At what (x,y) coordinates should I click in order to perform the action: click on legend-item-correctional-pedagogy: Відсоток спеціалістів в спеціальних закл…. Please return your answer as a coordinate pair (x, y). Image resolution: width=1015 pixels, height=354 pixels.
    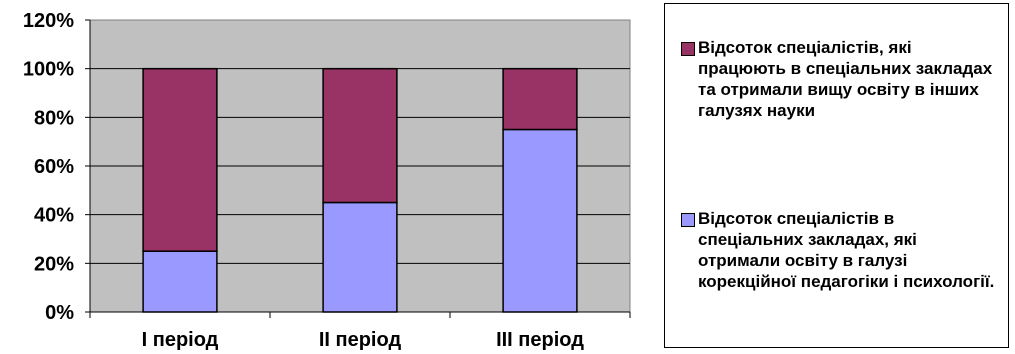
    Looking at the image, I should click on (841, 250).